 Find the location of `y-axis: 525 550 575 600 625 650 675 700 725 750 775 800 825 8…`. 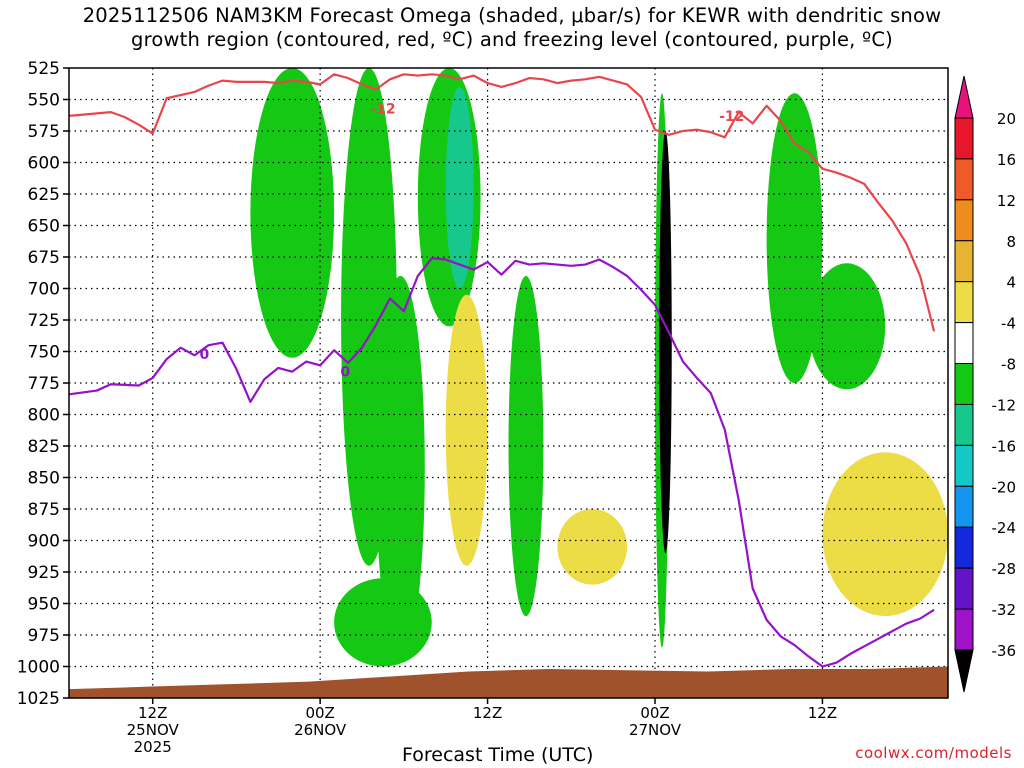

y-axis: 525 550 575 600 625 650 675 700 725 750 775 800 825 8… is located at coordinates (43, 384).